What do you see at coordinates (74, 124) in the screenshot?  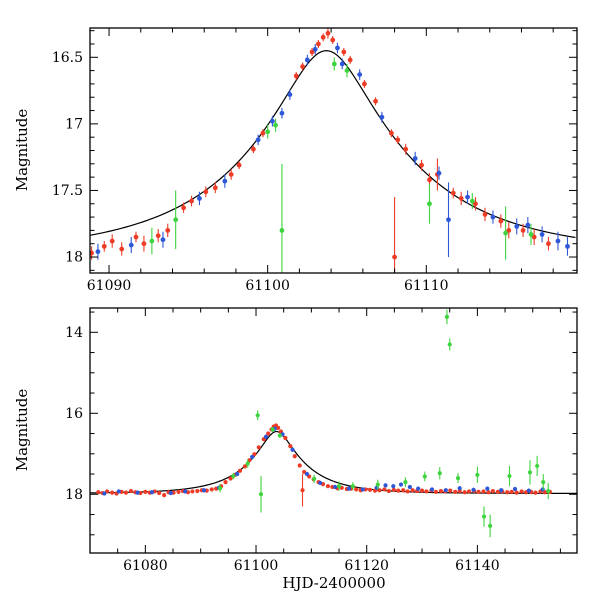 I see `y-tick-label: 17` at bounding box center [74, 124].